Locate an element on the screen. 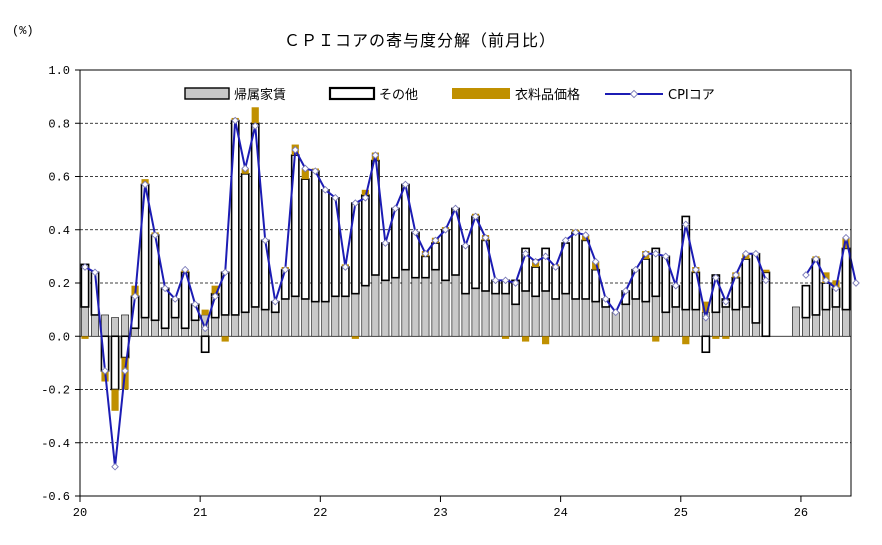 This screenshot has width=882, height=545. y-tick-label: 1.0 is located at coordinates (59, 71).